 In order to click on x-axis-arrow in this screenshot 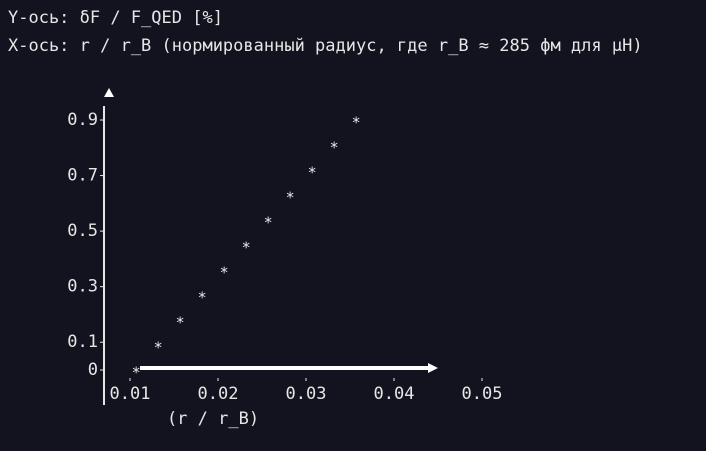, I will do `click(433, 368)`.